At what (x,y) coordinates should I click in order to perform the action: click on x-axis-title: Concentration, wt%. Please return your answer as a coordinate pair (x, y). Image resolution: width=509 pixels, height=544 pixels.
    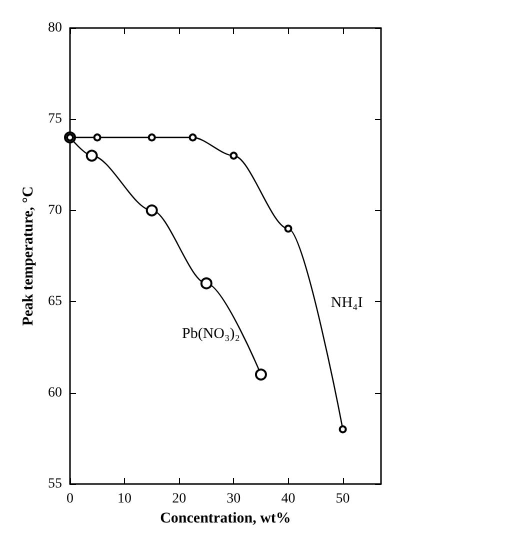
    Looking at the image, I should click on (225, 518).